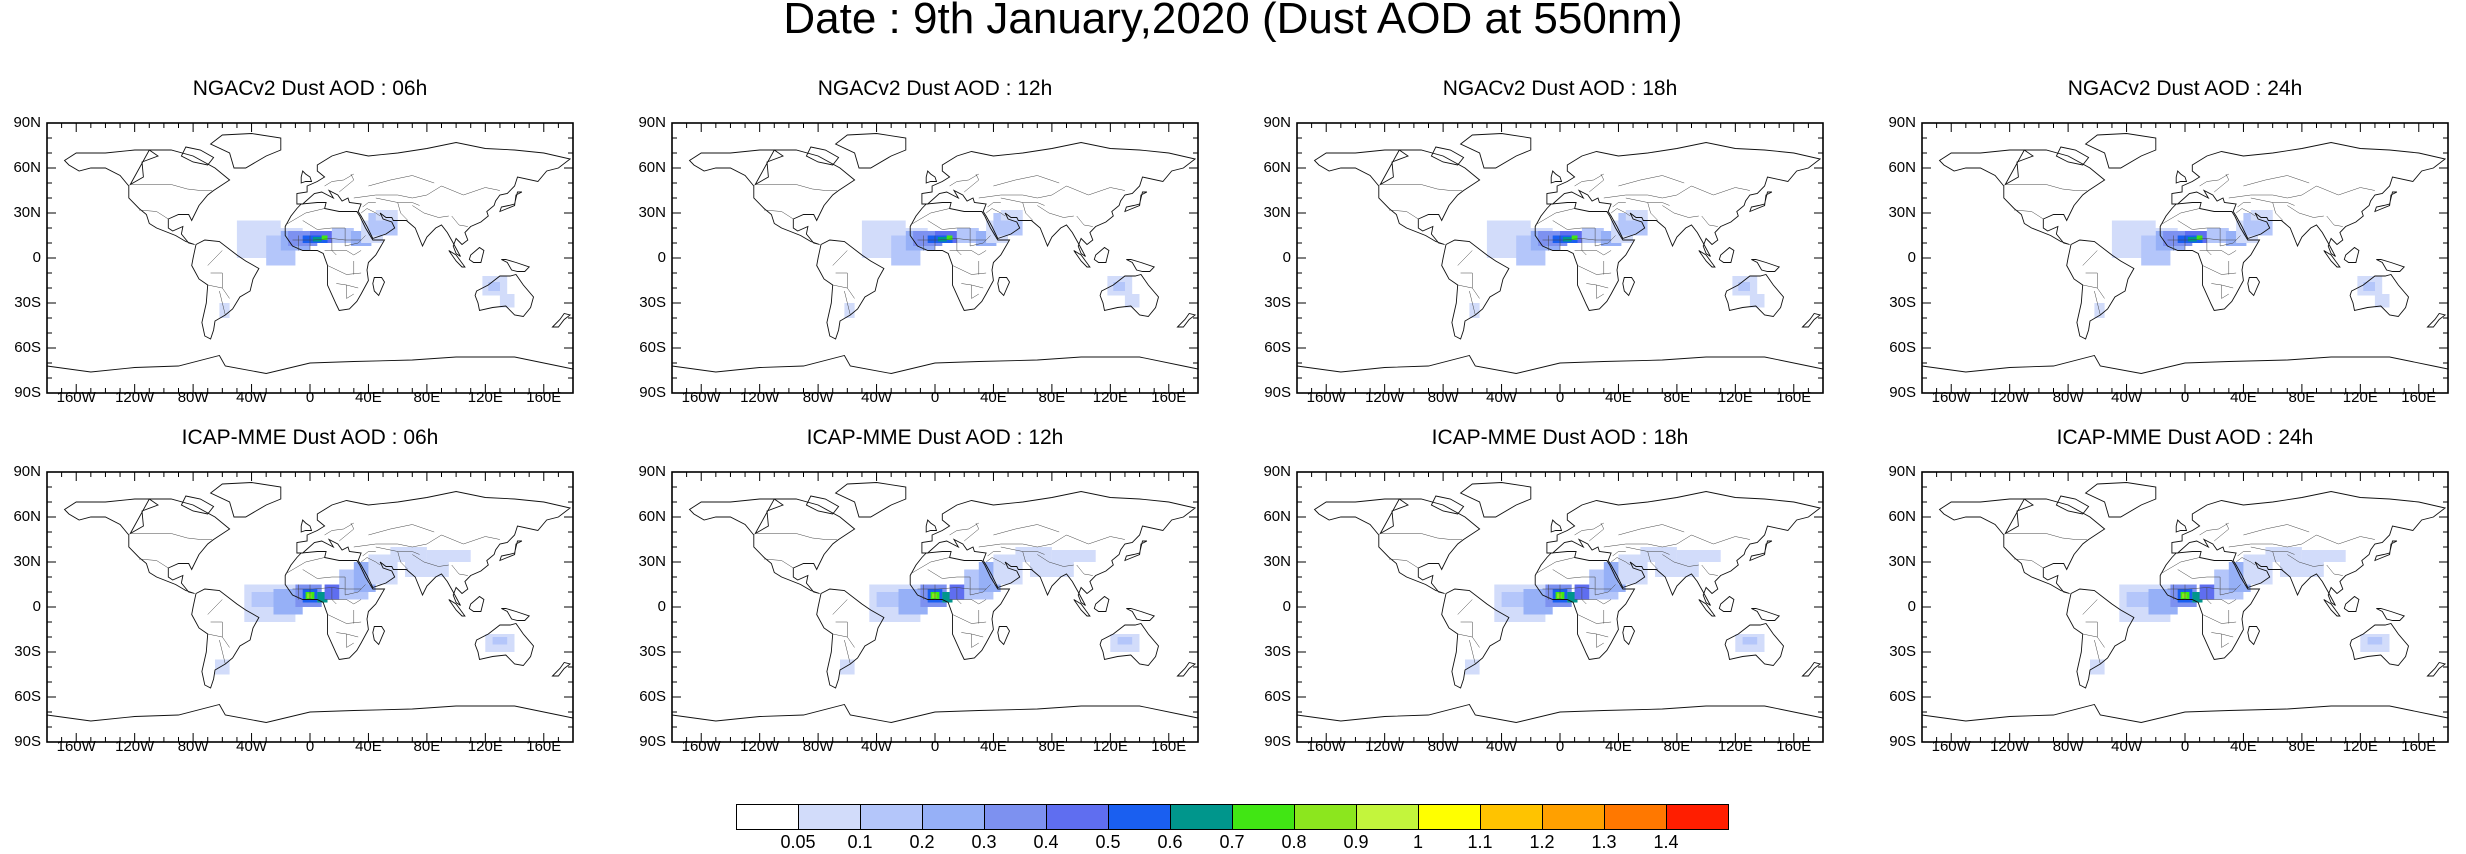  I want to click on colorbar-label: 0.05, so click(798, 842).